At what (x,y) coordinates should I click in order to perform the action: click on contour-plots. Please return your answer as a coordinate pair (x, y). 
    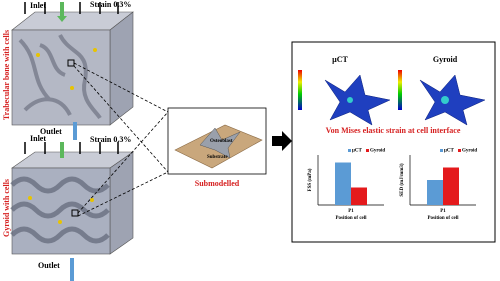
    Looking at the image, I should click on (392, 98).